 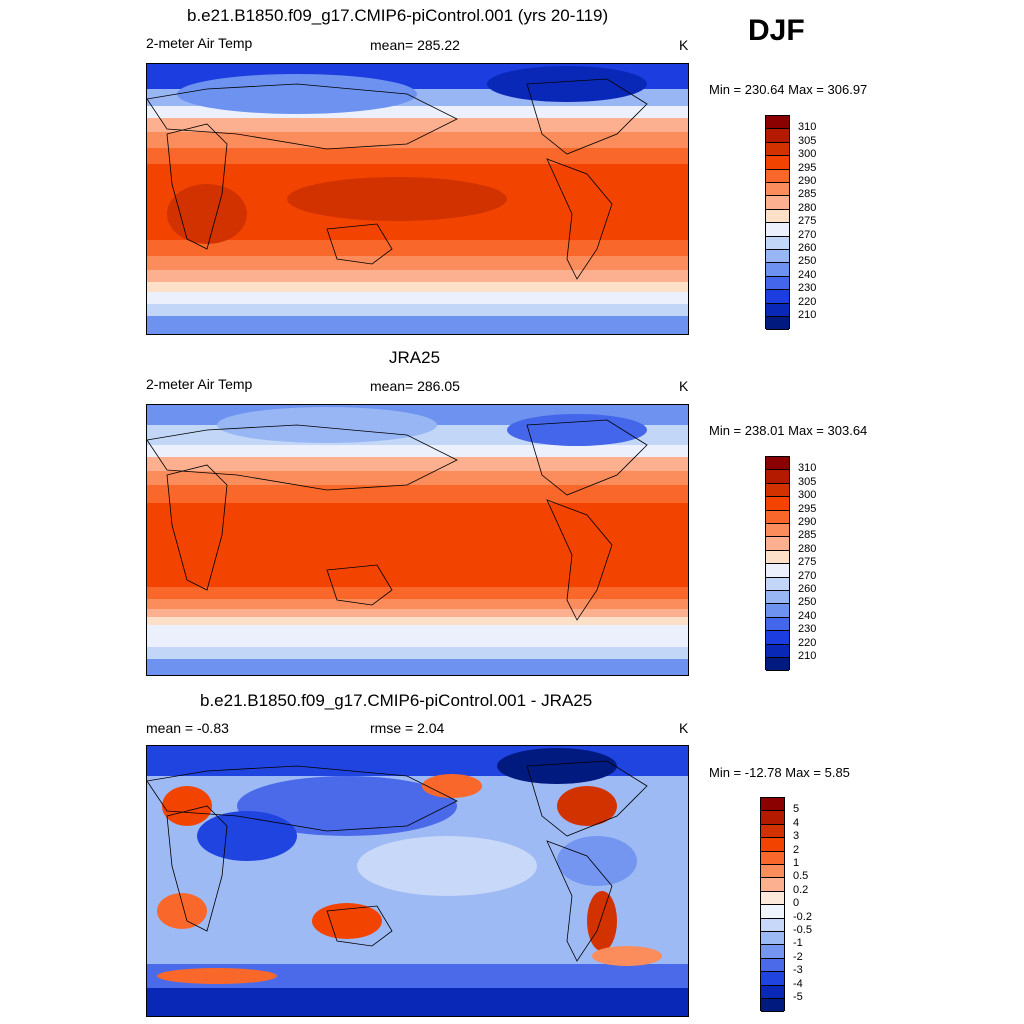 I want to click on panel1-map, so click(x=417, y=199).